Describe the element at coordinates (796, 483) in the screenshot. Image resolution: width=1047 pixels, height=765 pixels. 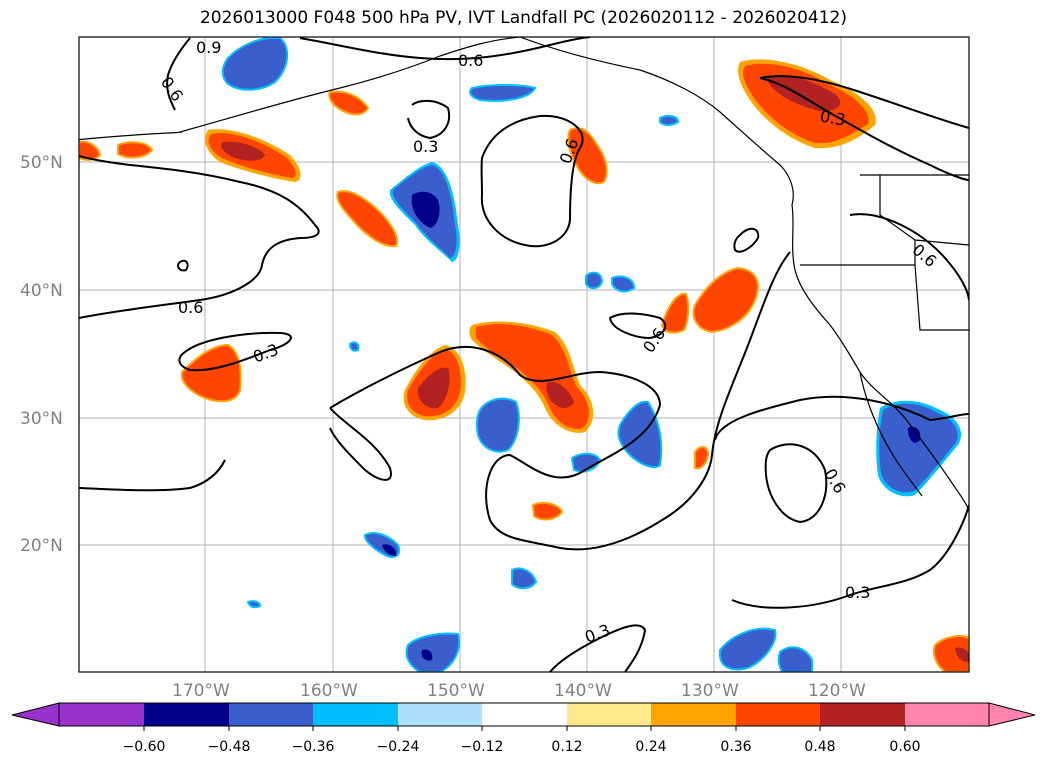
I see `contour-0.6-east-loop` at that location.